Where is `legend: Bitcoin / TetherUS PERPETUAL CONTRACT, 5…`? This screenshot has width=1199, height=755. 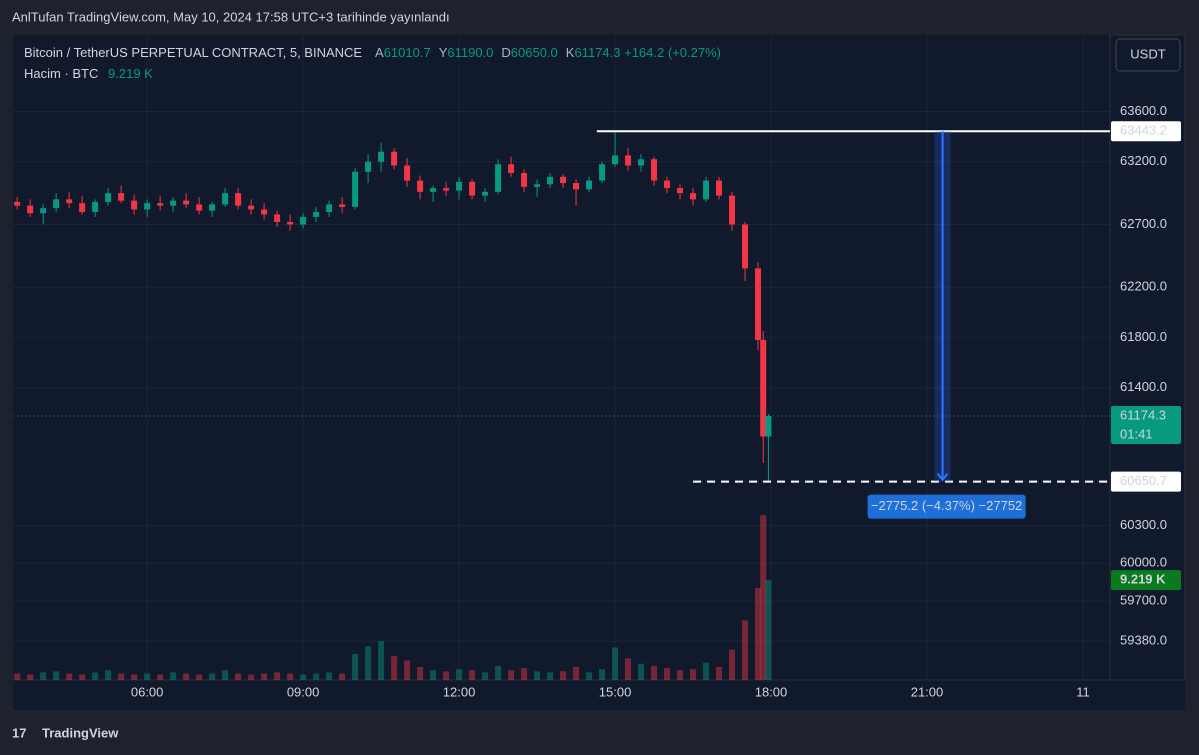
legend: Bitcoin / TetherUS PERPETUAL CONTRACT, 5… is located at coordinates (372, 52).